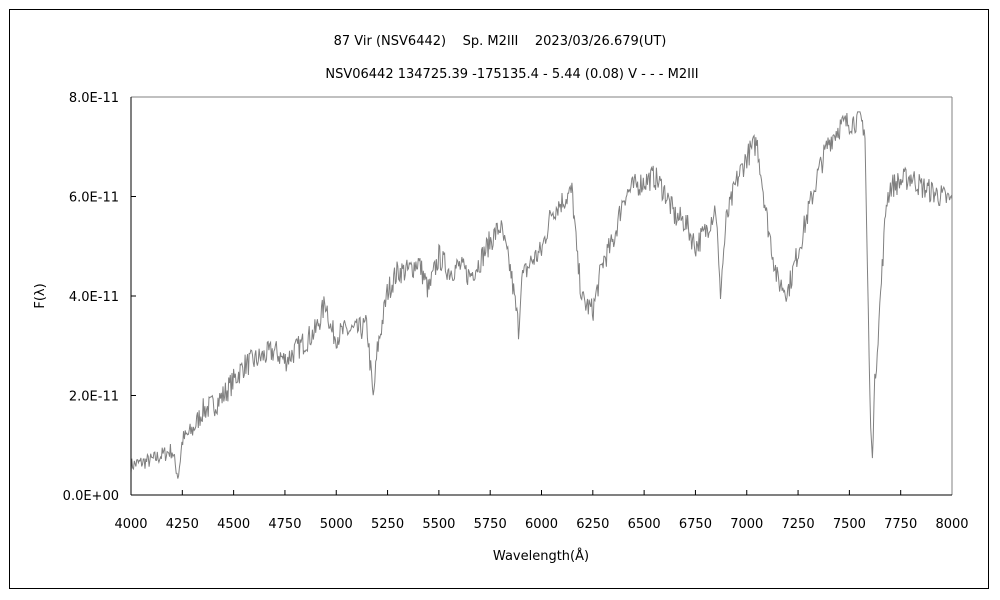 The height and width of the screenshot is (600, 1000). What do you see at coordinates (94, 98) in the screenshot?
I see `y-tick-label: 8.0E-11` at bounding box center [94, 98].